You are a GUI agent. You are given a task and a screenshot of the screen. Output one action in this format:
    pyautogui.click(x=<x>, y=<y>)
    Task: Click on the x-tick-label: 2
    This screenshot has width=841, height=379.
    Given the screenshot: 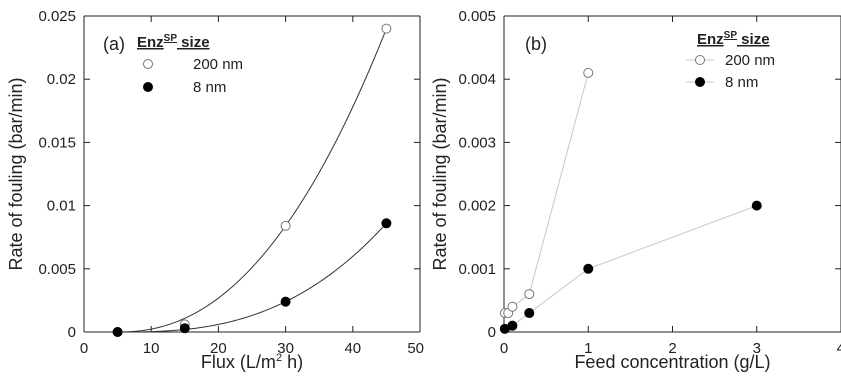 What is the action you would take?
    pyautogui.click(x=672, y=348)
    